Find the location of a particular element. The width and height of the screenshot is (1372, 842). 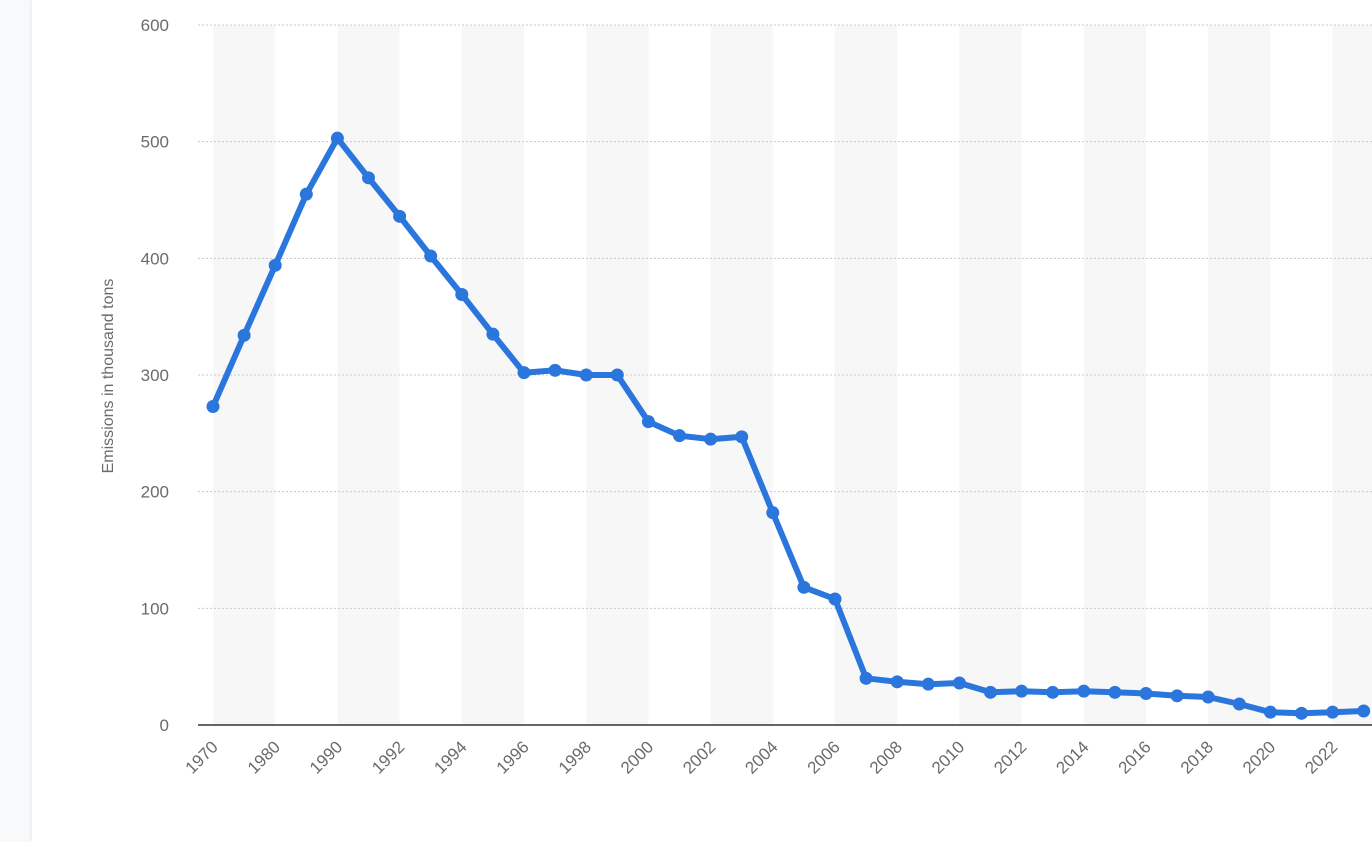

y-tick-label: 500 is located at coordinates (155, 142).